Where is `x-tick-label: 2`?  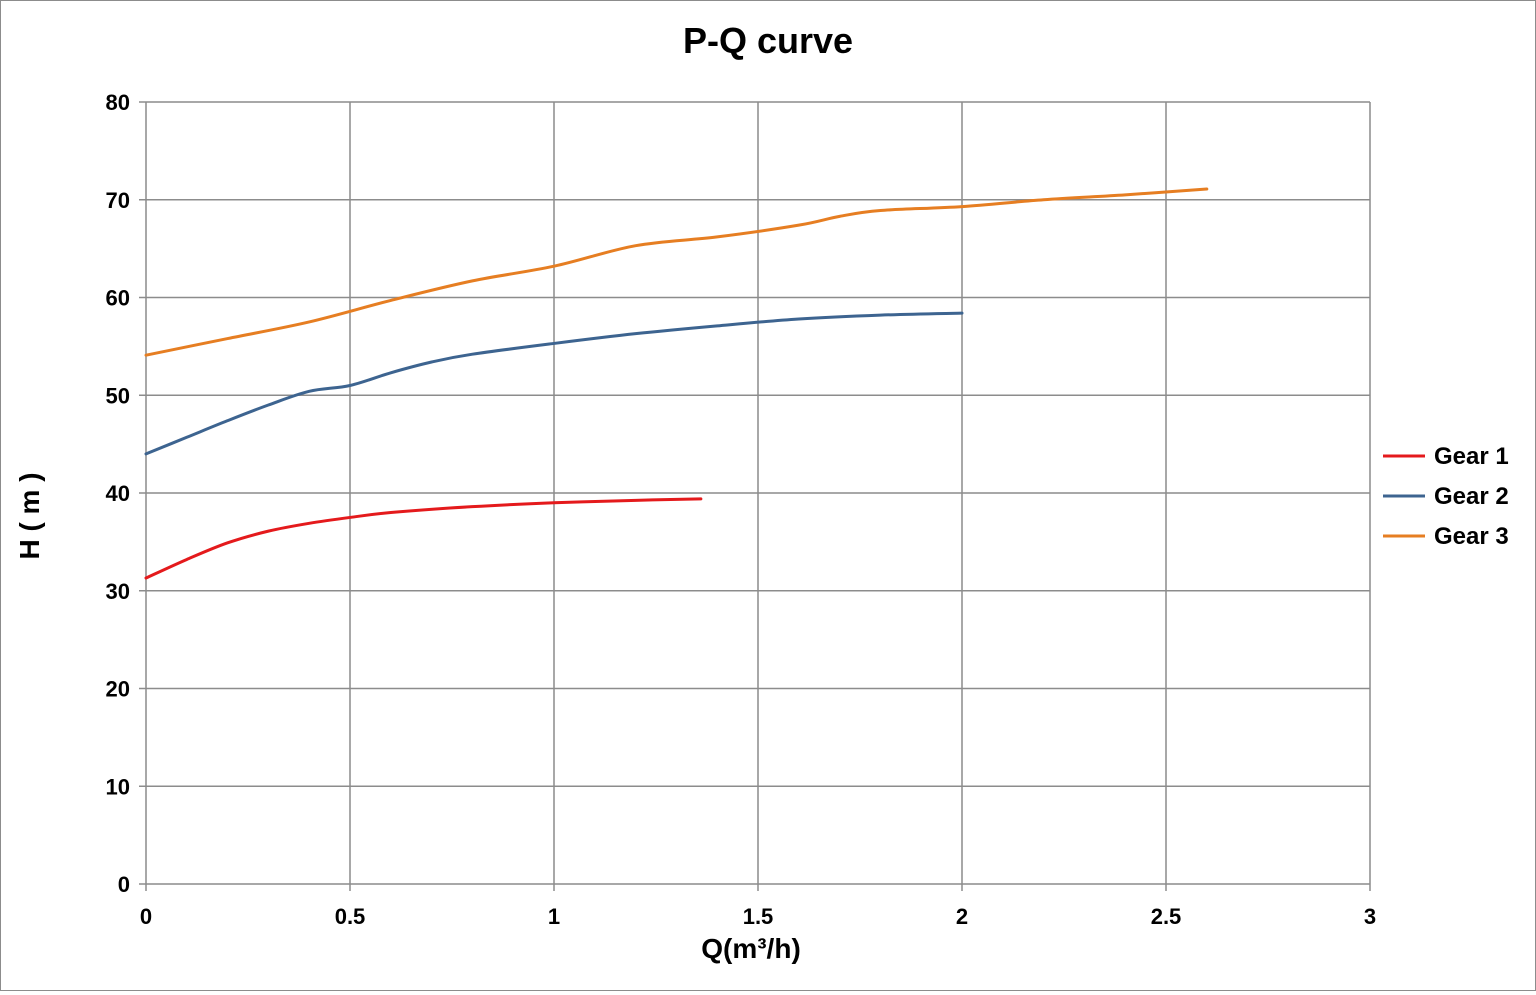
x-tick-label: 2 is located at coordinates (962, 916).